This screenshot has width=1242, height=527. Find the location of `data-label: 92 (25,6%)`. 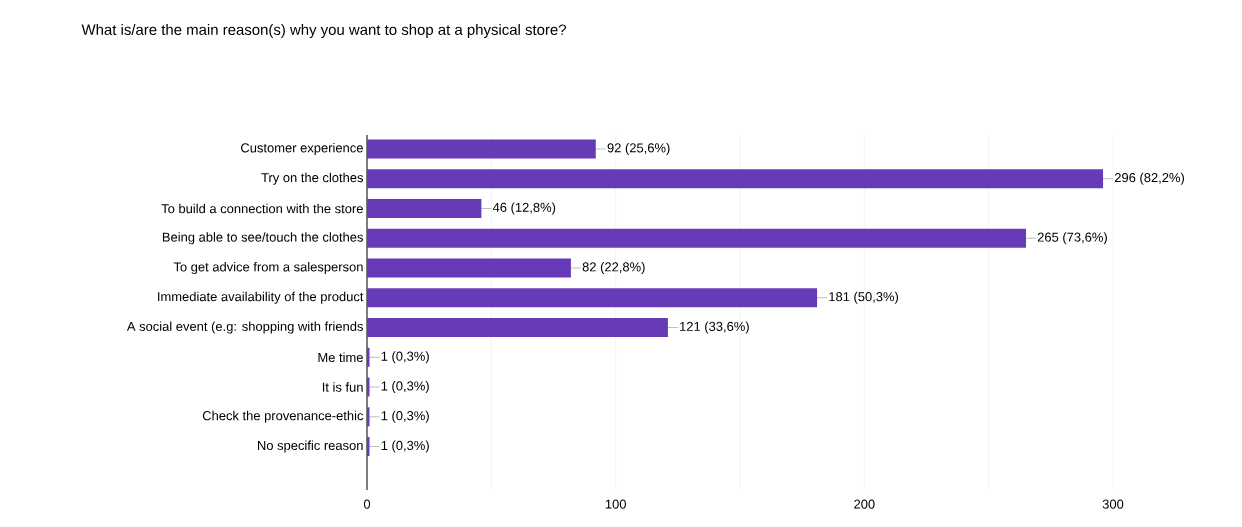

data-label: 92 (25,6%) is located at coordinates (638, 149).